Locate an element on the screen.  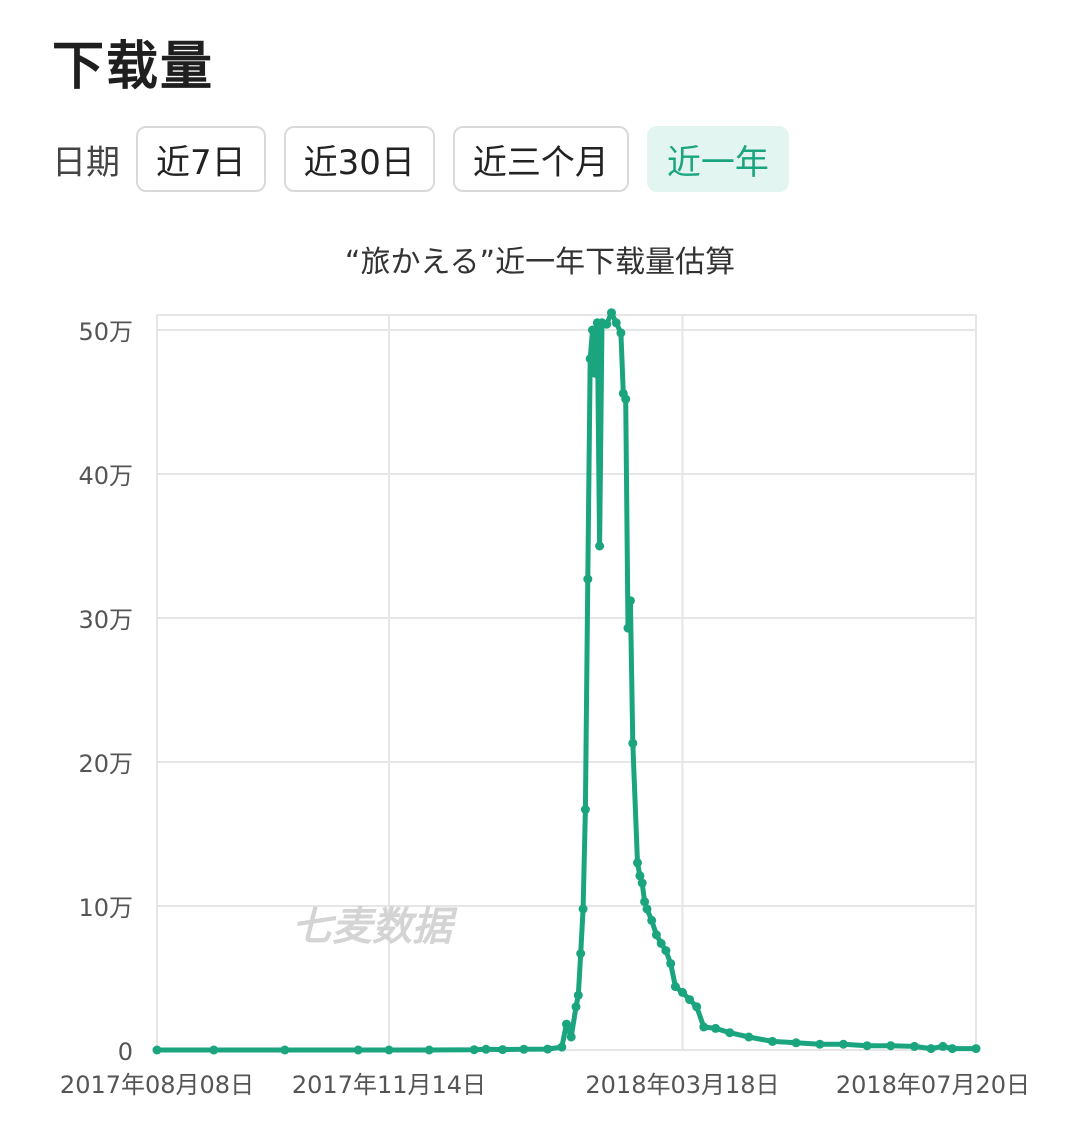
y-tick-label: 10万 is located at coordinates (105, 908).